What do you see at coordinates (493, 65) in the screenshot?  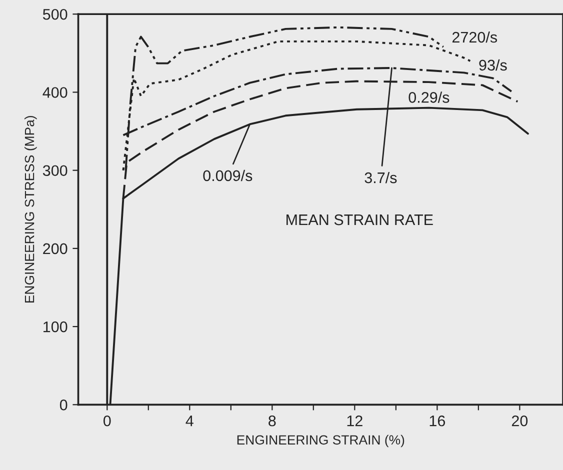 I see `series-label: 93/s` at bounding box center [493, 65].